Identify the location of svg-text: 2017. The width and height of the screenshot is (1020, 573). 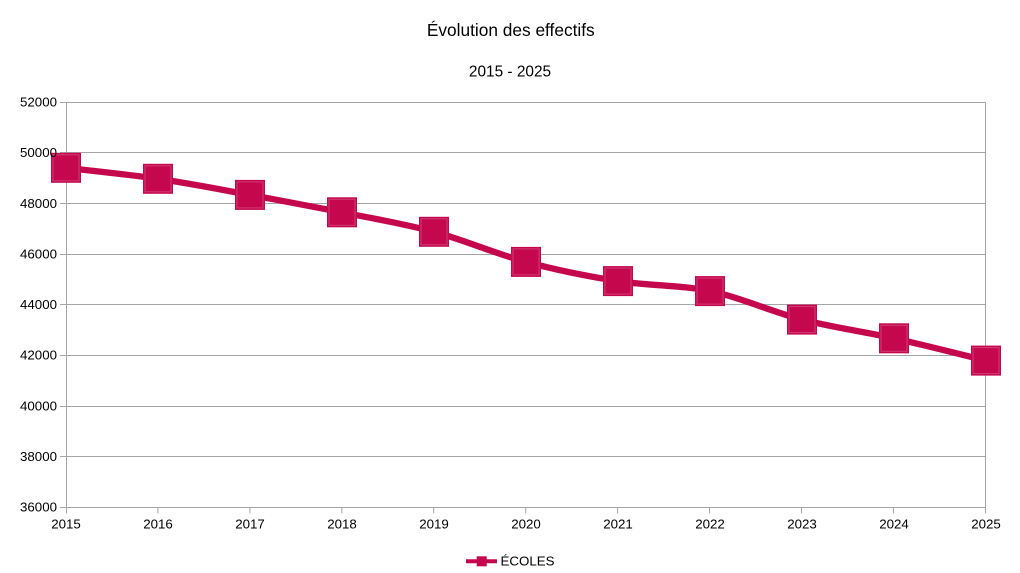
(250, 524).